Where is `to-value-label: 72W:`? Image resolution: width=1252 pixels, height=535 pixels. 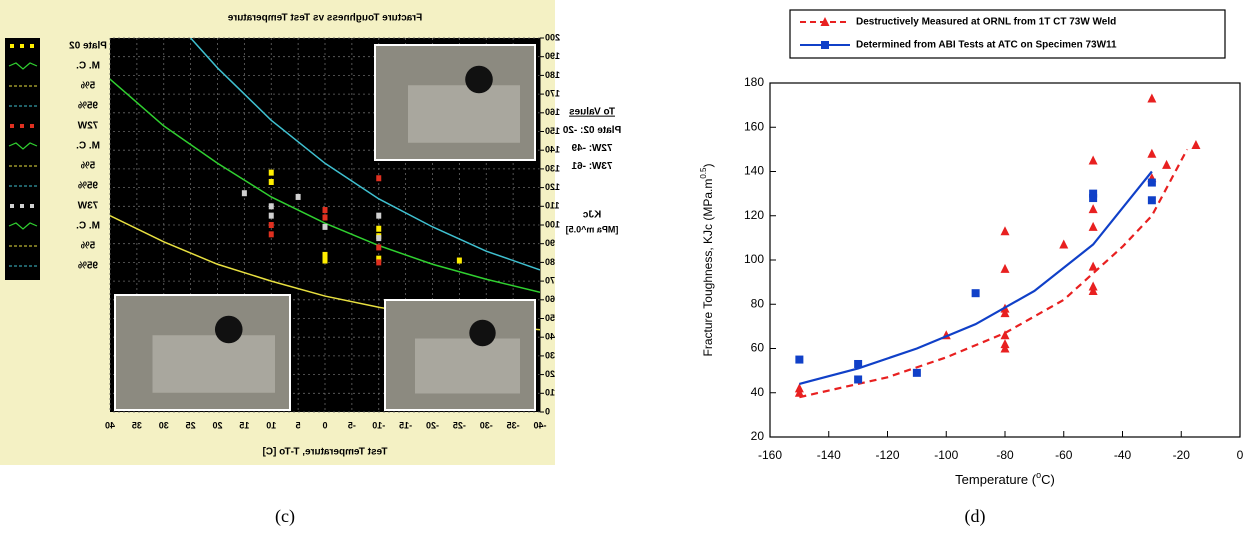
to-value-label: 72W: is located at coordinates (601, 148).